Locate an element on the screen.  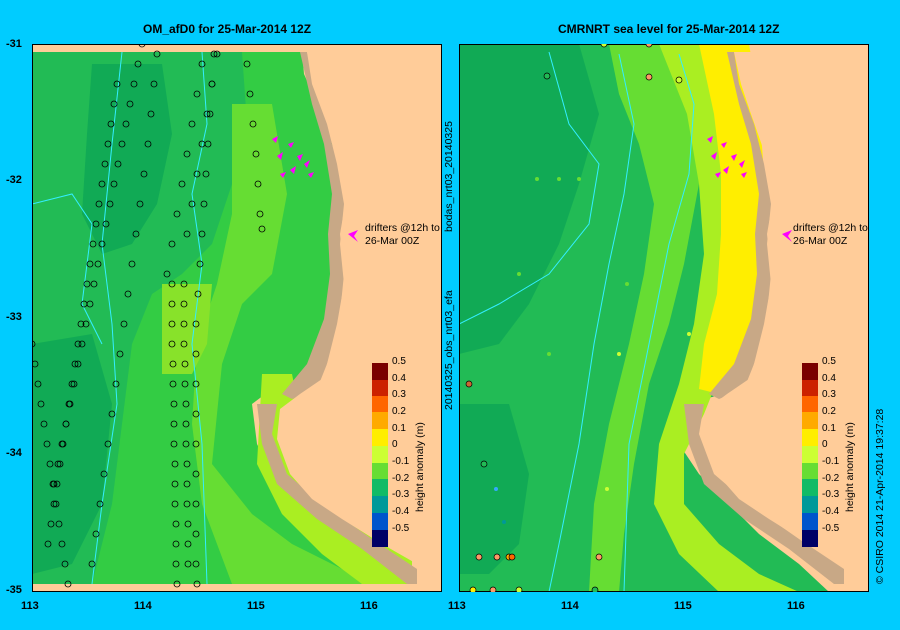
cb-right-tick: 0 is located at coordinates (825, 444).